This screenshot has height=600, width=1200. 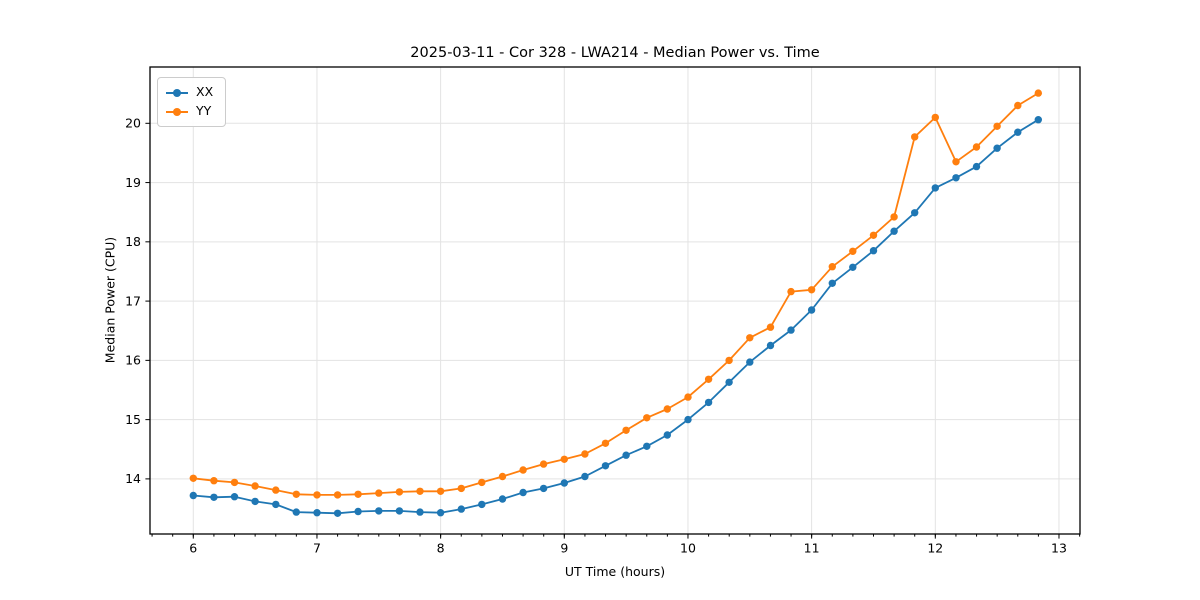 I want to click on legend-line-marker-icon, so click(x=177, y=92).